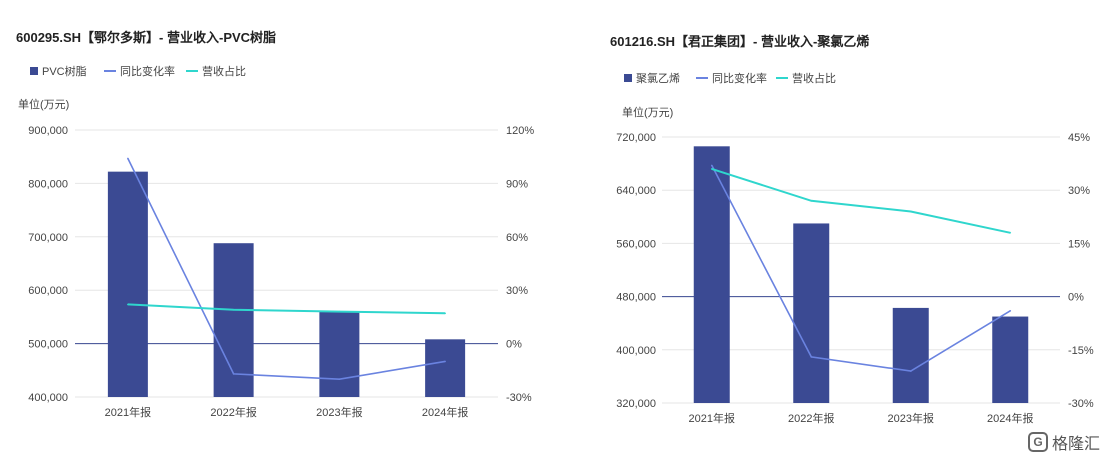  Describe the element at coordinates (1081, 351) in the screenshot. I see `y2-tick-label: -15%` at that location.